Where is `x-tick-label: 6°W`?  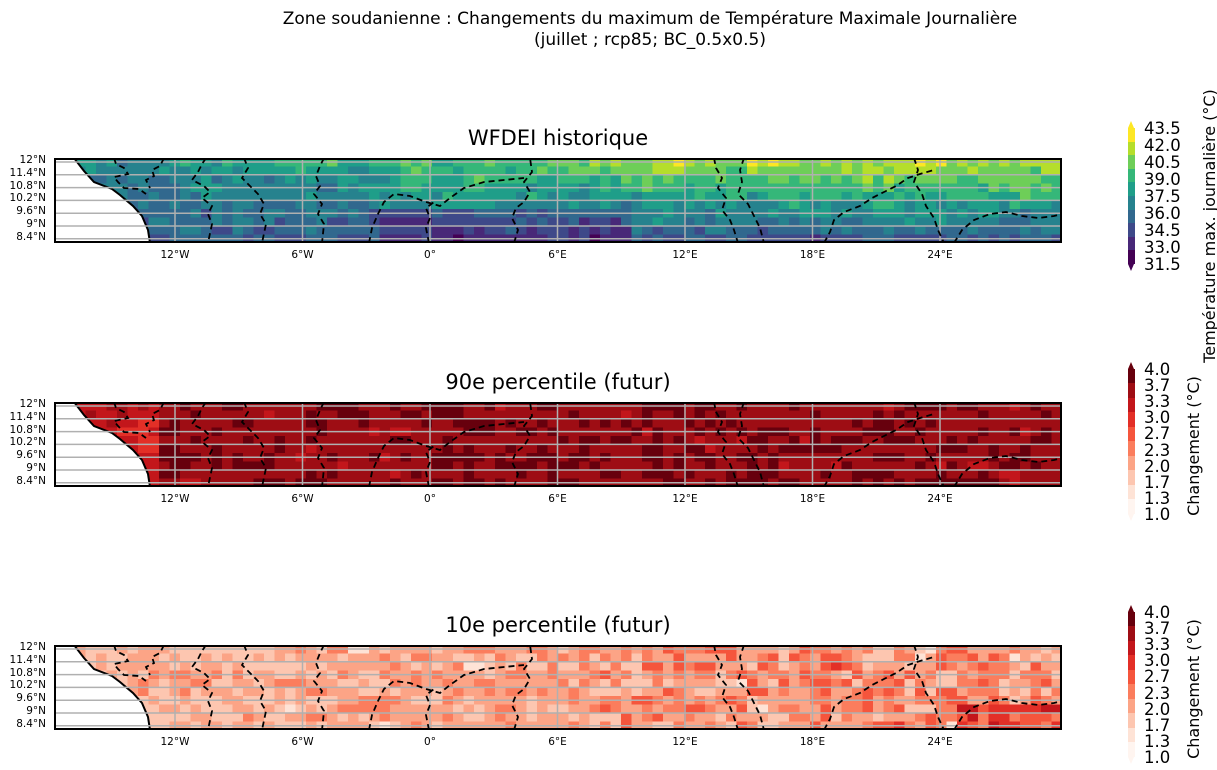
x-tick-label: 6°W is located at coordinates (302, 255).